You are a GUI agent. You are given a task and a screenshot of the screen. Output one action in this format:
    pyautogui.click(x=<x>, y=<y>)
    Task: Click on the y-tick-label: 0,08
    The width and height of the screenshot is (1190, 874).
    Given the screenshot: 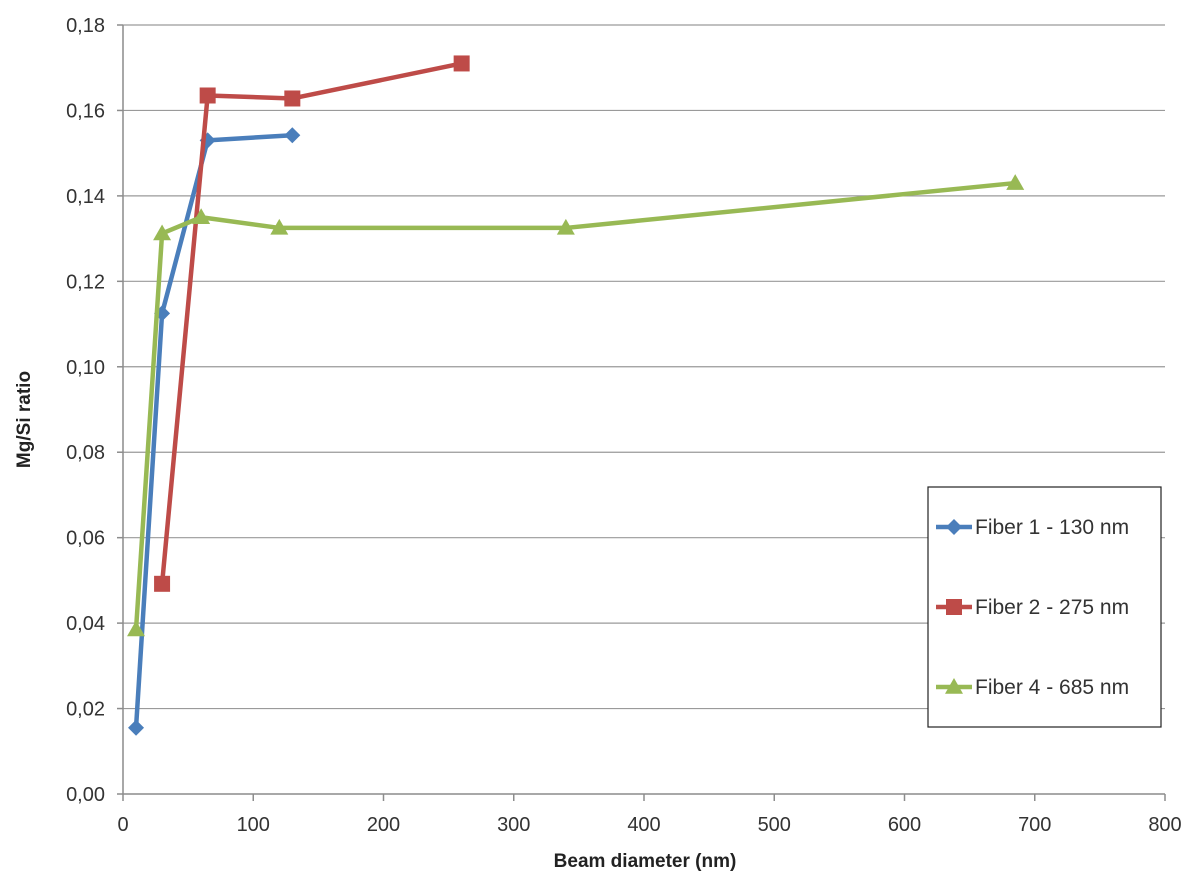 What is the action you would take?
    pyautogui.click(x=85, y=453)
    